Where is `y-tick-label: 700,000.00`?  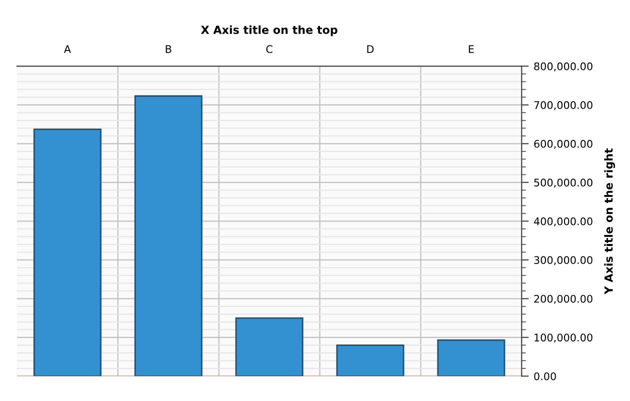
y-tick-label: 700,000.00 is located at coordinates (563, 105).